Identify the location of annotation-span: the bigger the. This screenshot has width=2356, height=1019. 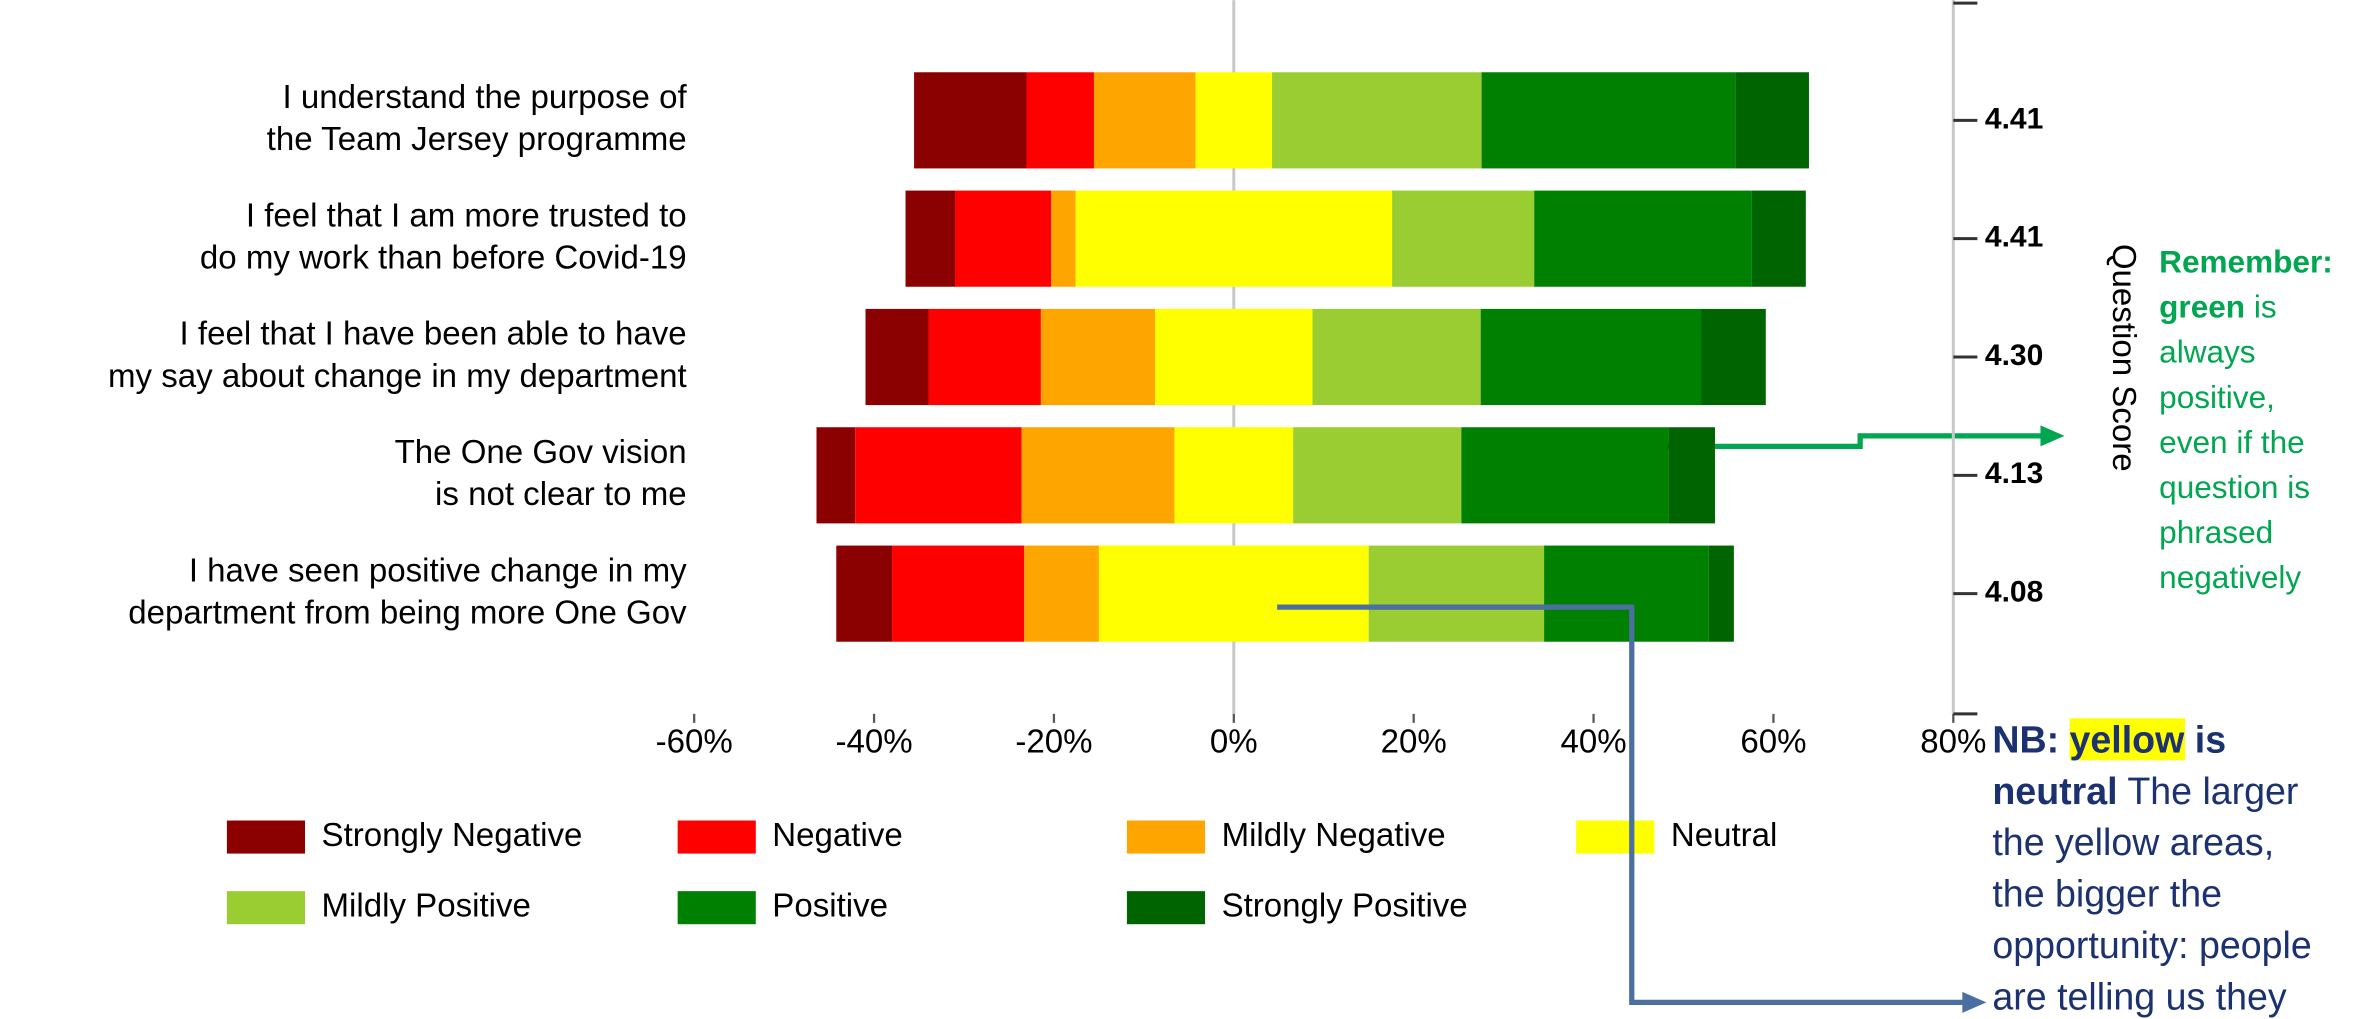
(2107, 893).